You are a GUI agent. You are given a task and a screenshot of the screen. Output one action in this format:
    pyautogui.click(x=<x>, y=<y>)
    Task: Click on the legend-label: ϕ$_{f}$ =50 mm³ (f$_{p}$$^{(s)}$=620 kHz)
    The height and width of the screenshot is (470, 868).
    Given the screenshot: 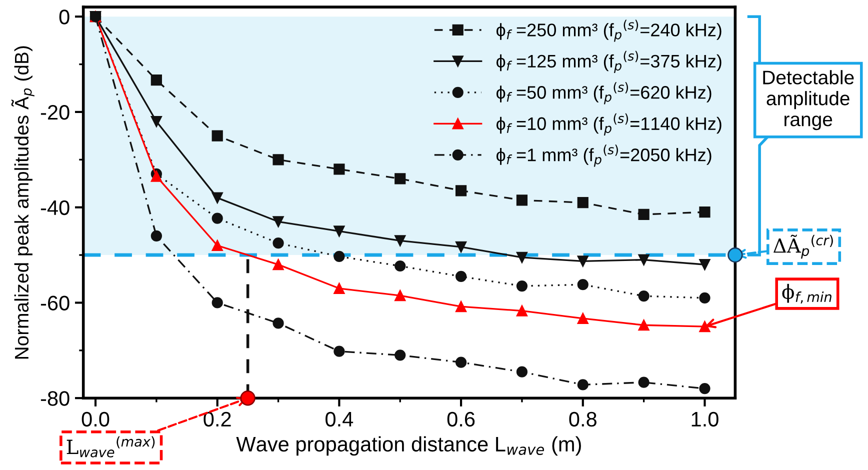 What is the action you would take?
    pyautogui.click(x=604, y=93)
    